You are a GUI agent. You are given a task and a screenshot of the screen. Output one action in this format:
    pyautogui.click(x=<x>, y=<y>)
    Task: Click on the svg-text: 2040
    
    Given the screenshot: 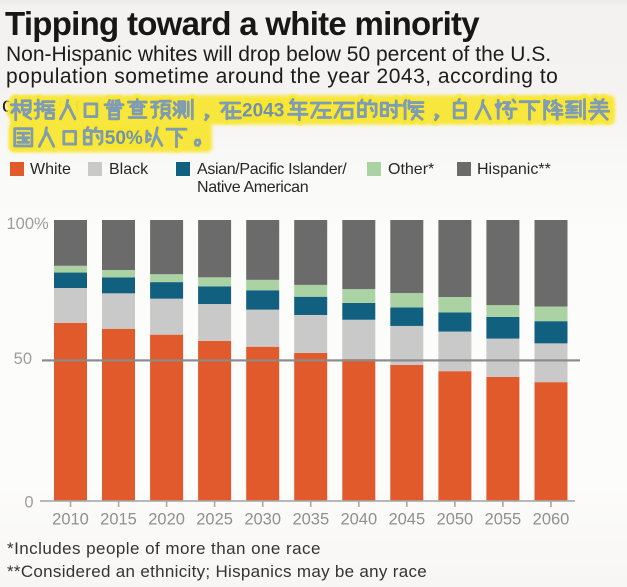 What is the action you would take?
    pyautogui.click(x=358, y=520)
    